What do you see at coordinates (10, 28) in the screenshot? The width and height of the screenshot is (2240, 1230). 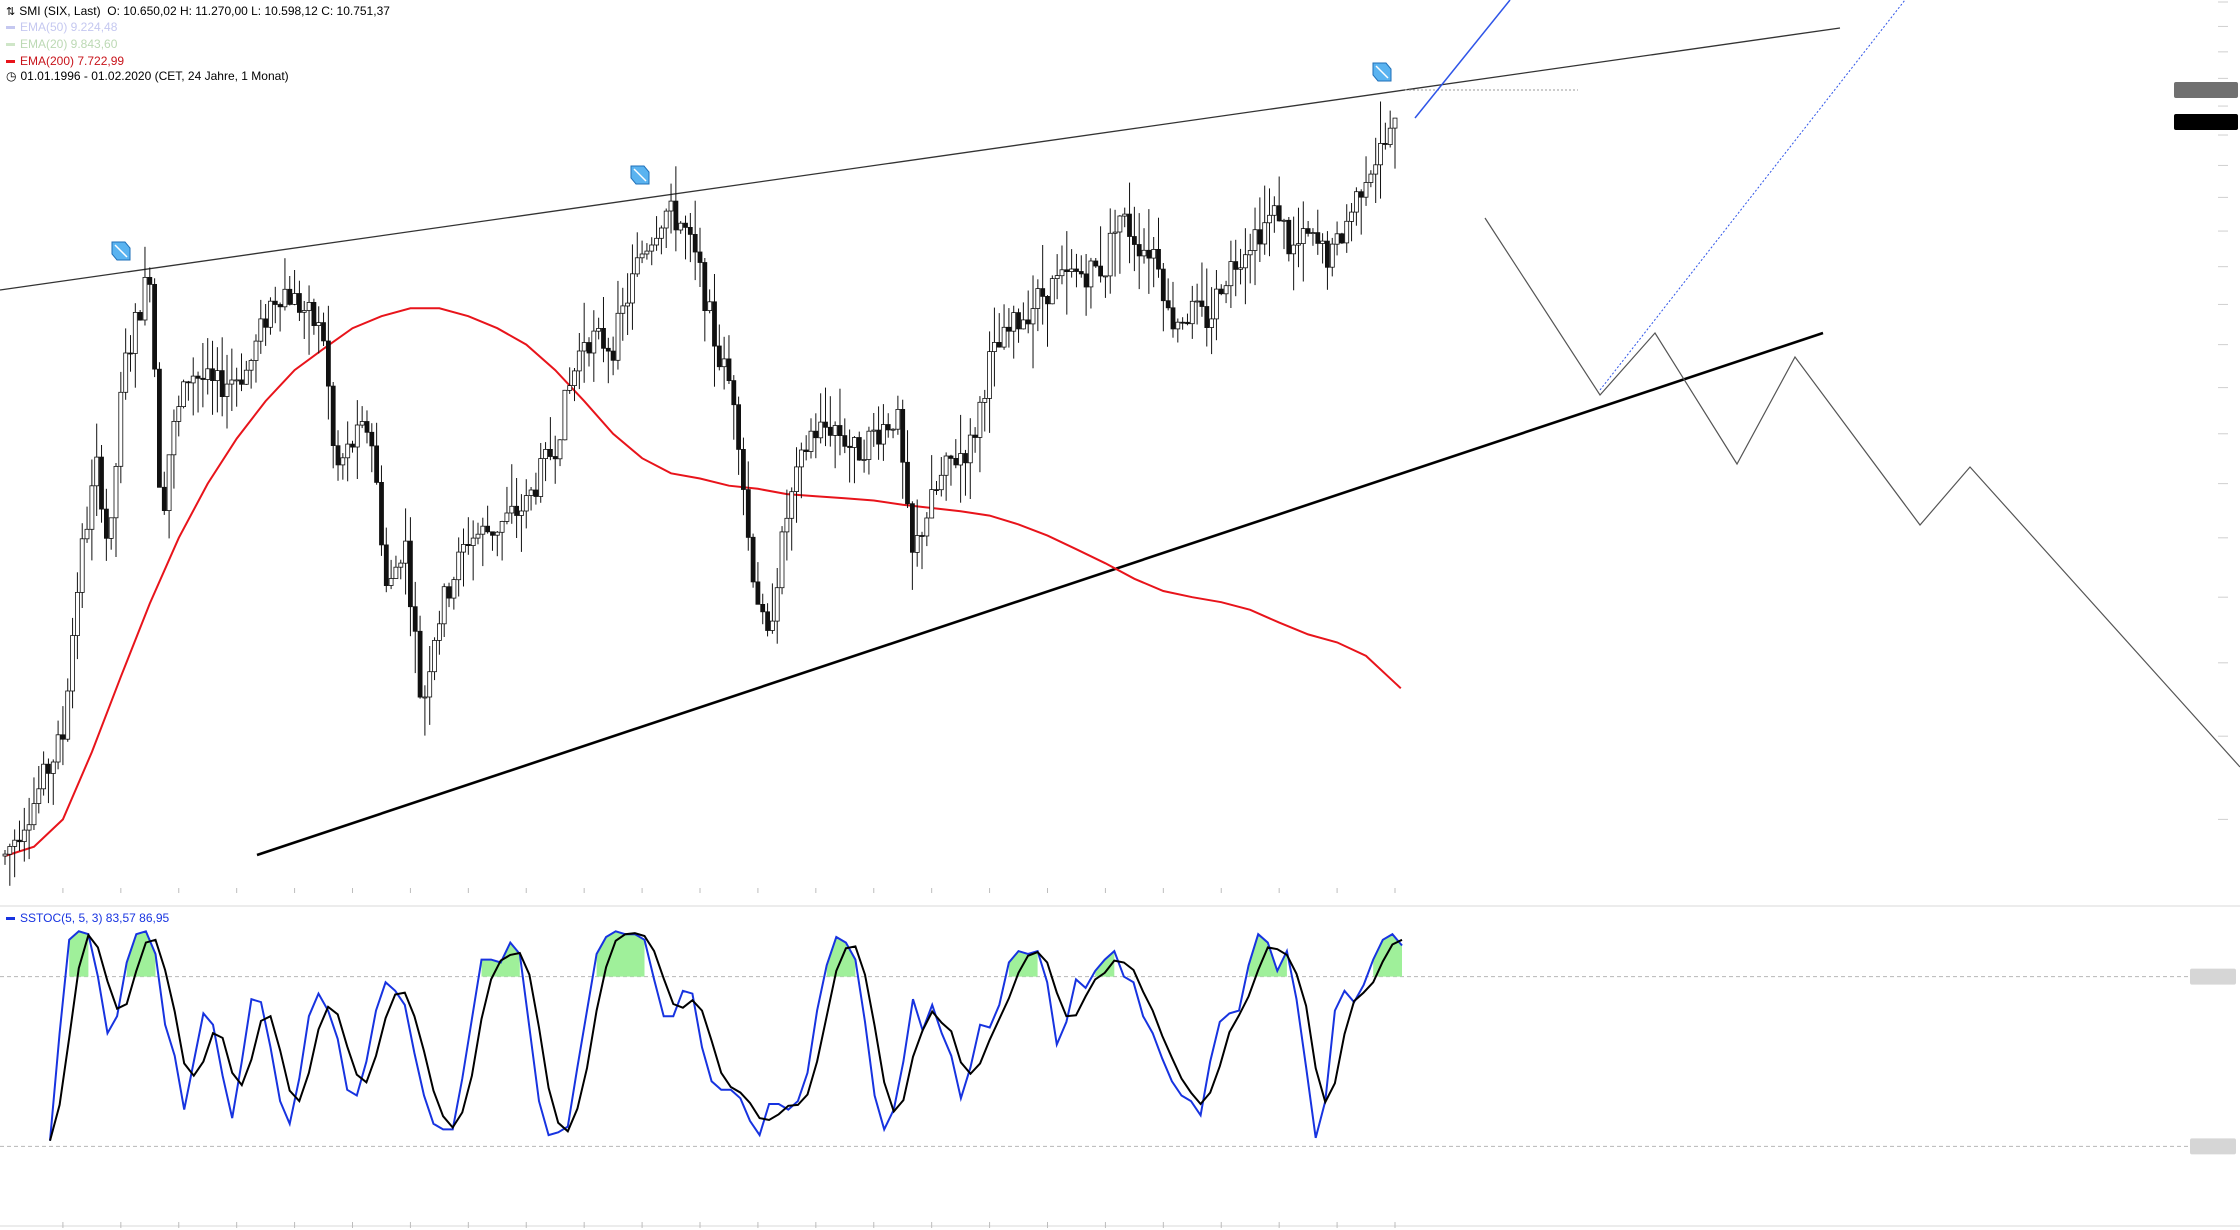 I see `ema50-swatch` at bounding box center [10, 28].